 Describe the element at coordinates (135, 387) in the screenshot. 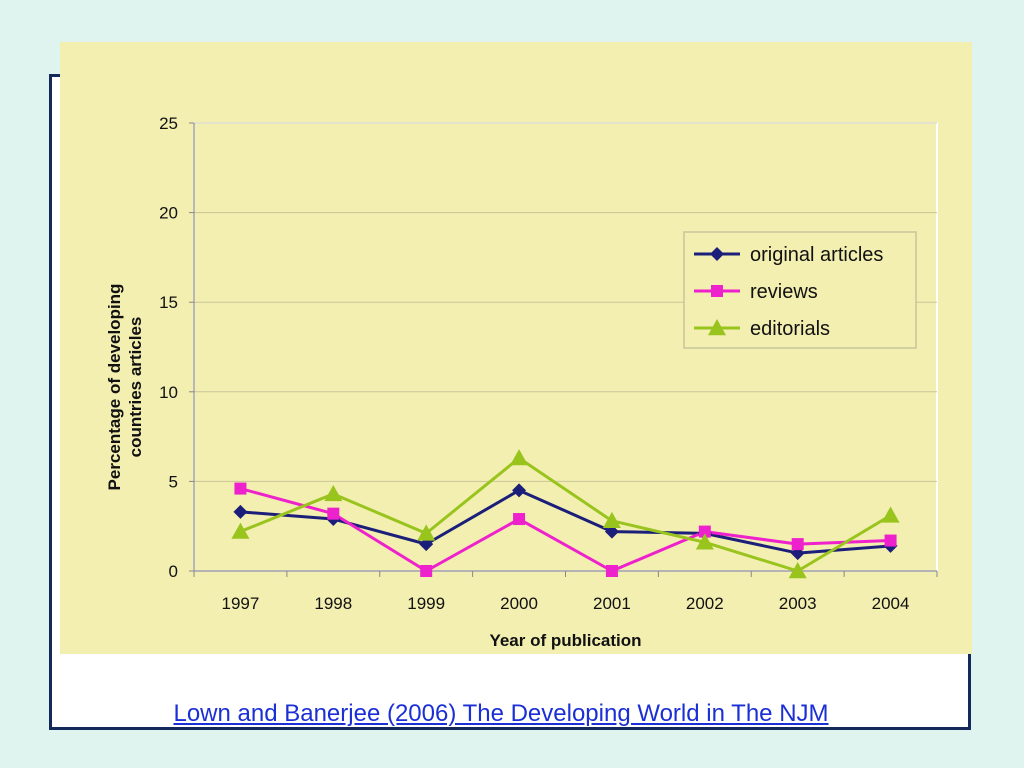

I see `y-axis-label-line: countries articles` at that location.